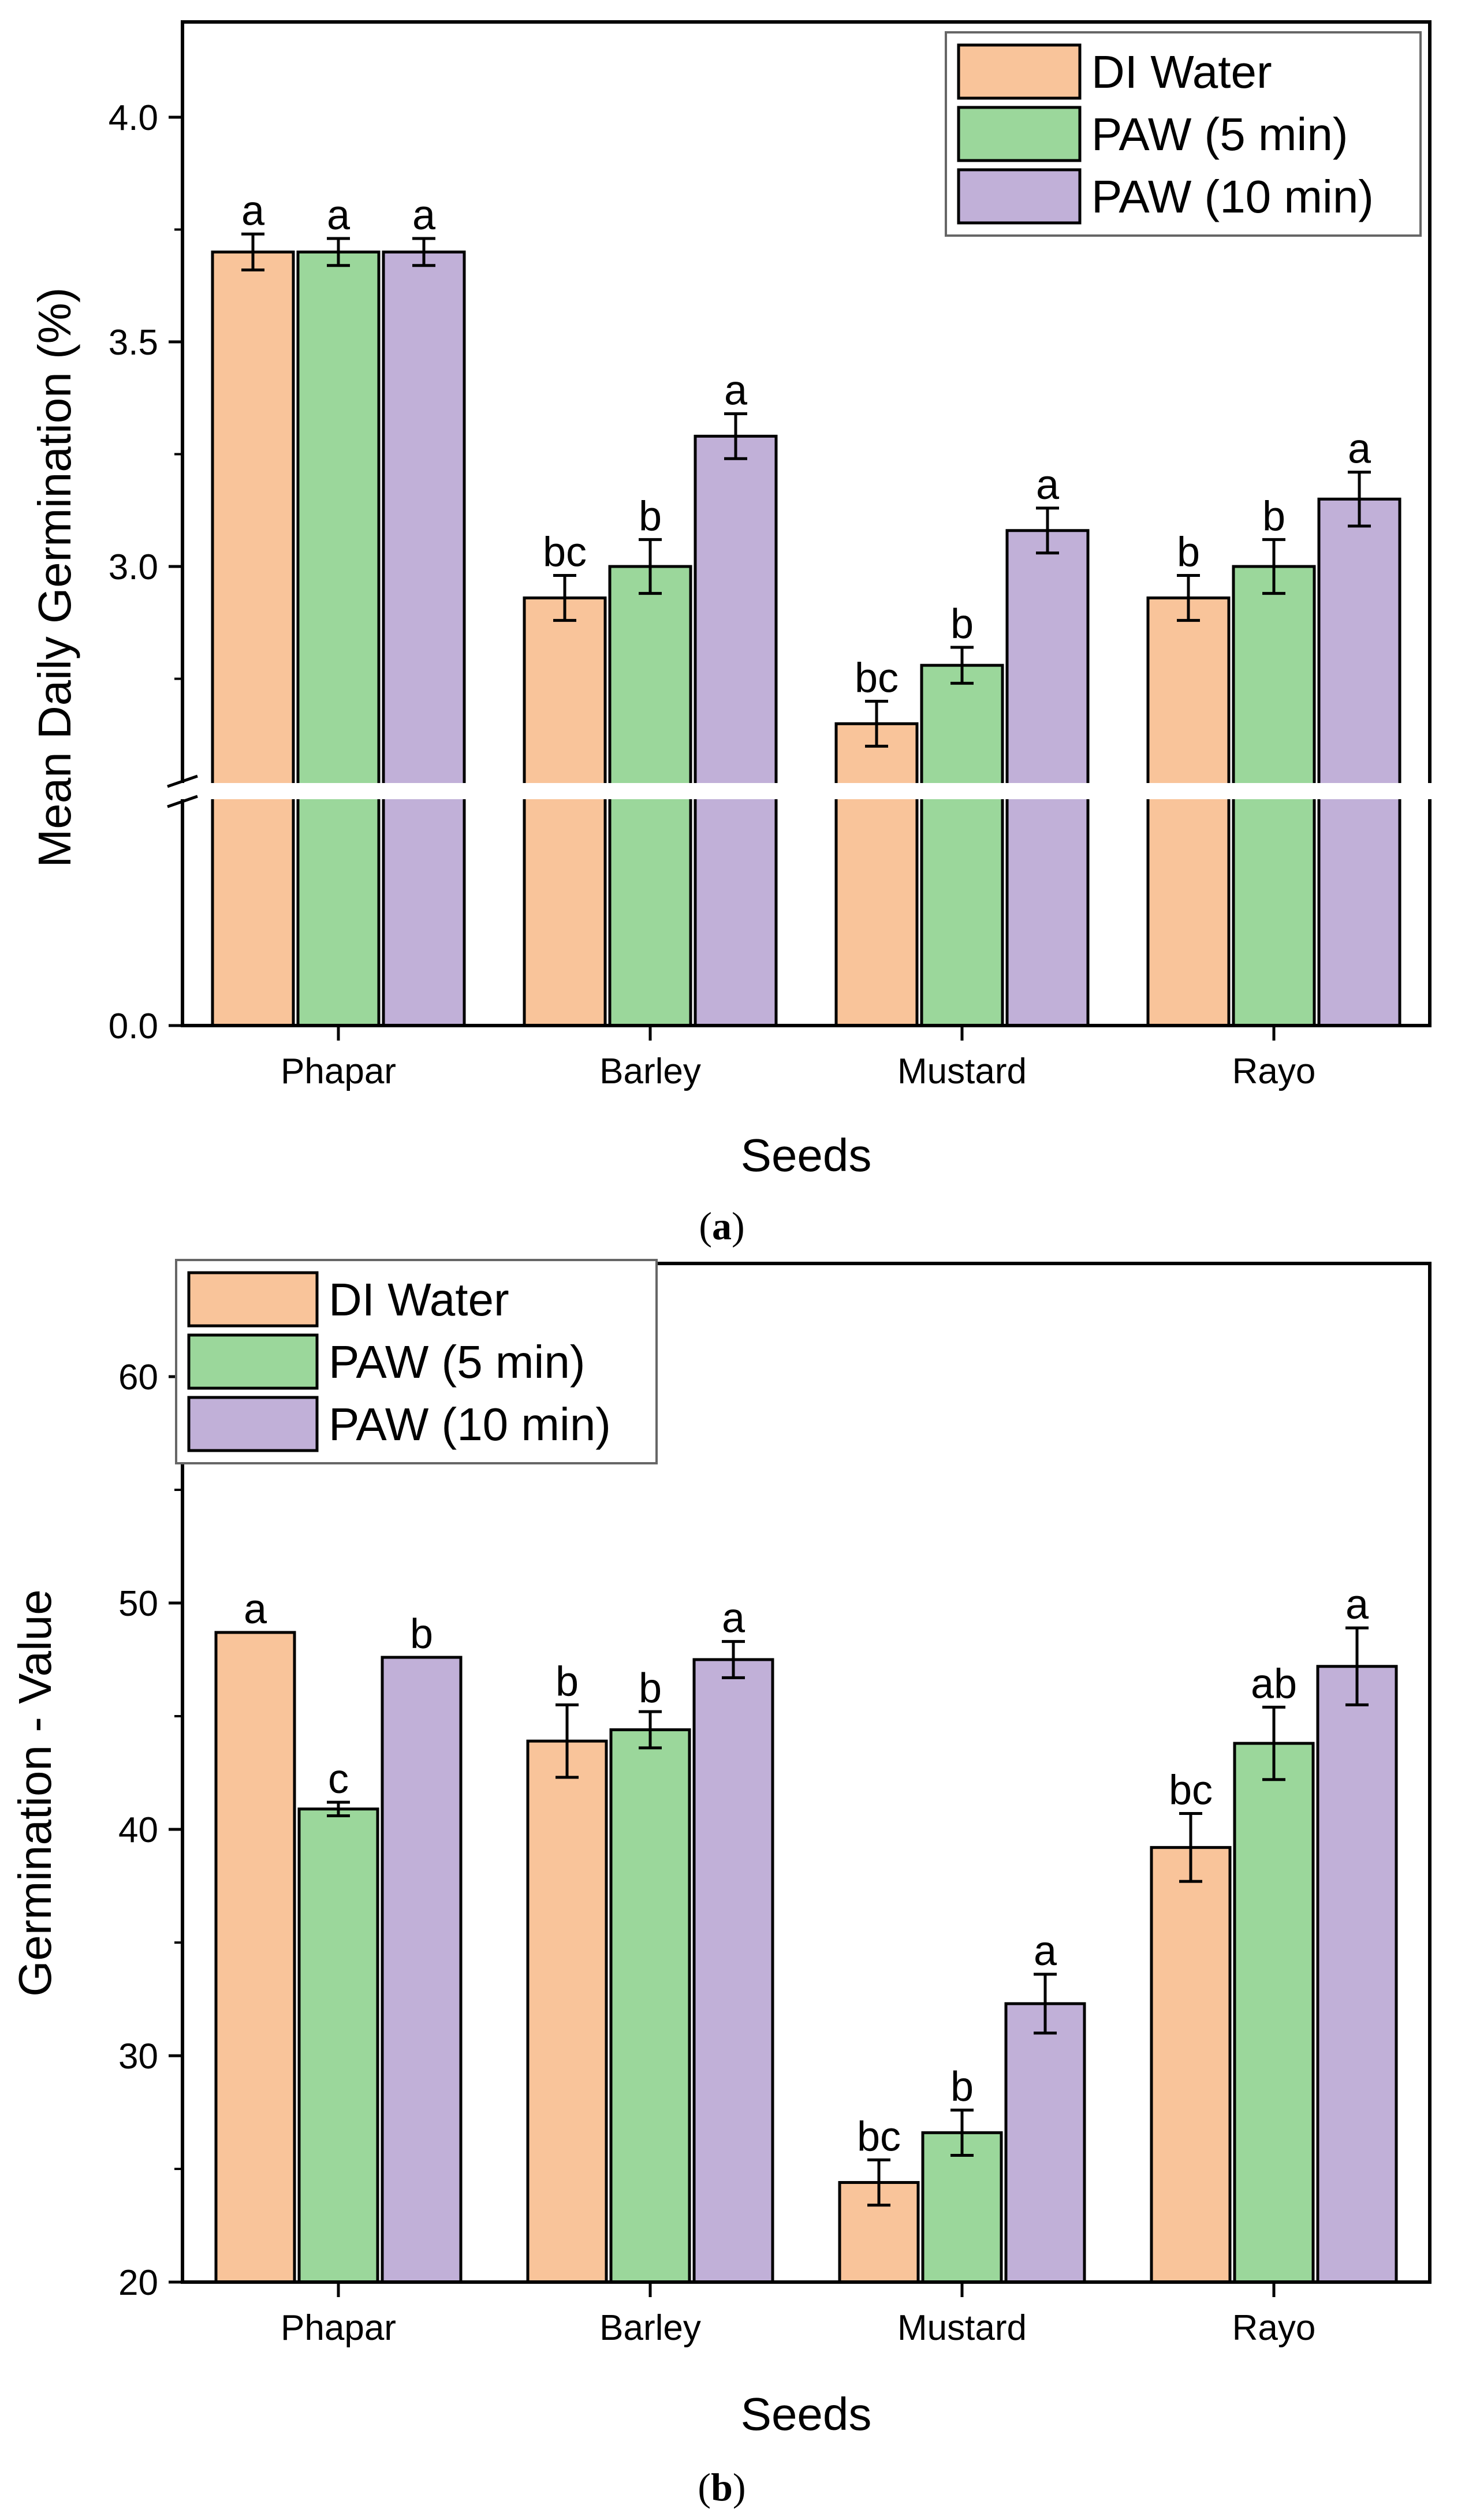 This screenshot has height=2520, width=1465. Describe the element at coordinates (255, 1958) in the screenshot. I see `panel-b-bar-di-water-phapar` at that location.